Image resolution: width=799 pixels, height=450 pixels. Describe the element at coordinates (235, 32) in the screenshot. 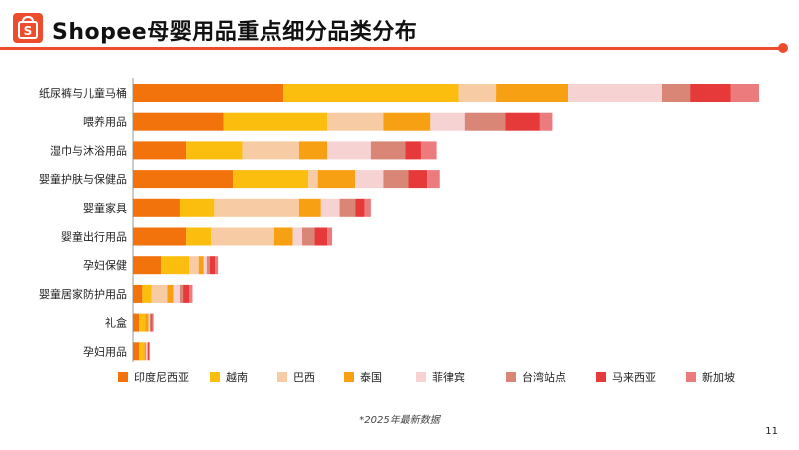

I see `page-title: Shopee母婴用品重点细分品类分布` at that location.